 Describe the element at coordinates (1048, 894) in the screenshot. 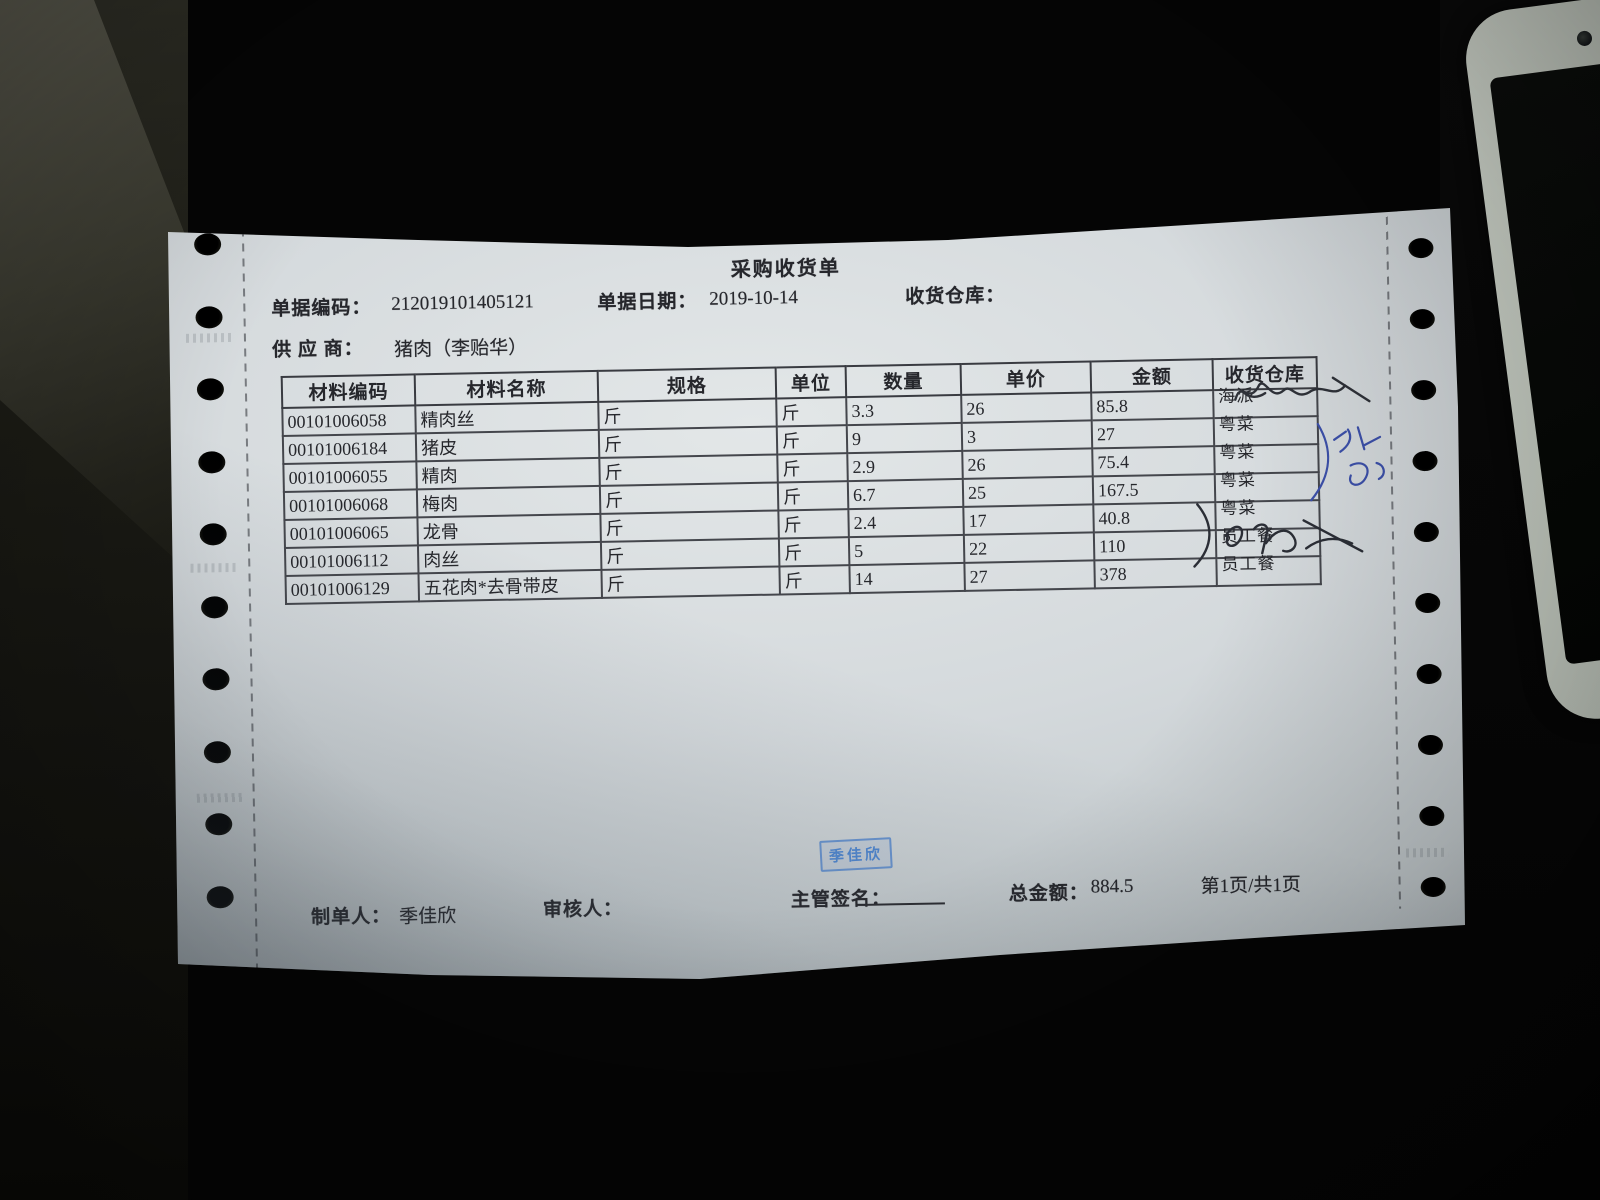

I see `total-label: 总金额：` at that location.